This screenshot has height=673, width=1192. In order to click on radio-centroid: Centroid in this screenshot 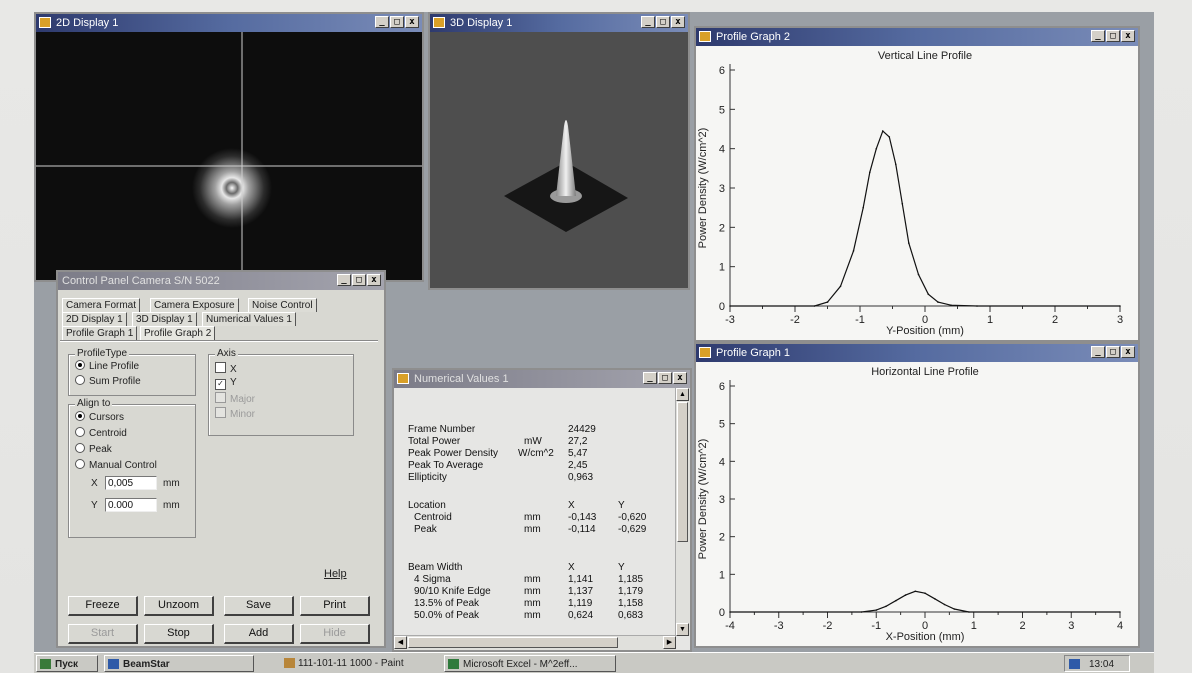, I will do `click(101, 433)`.